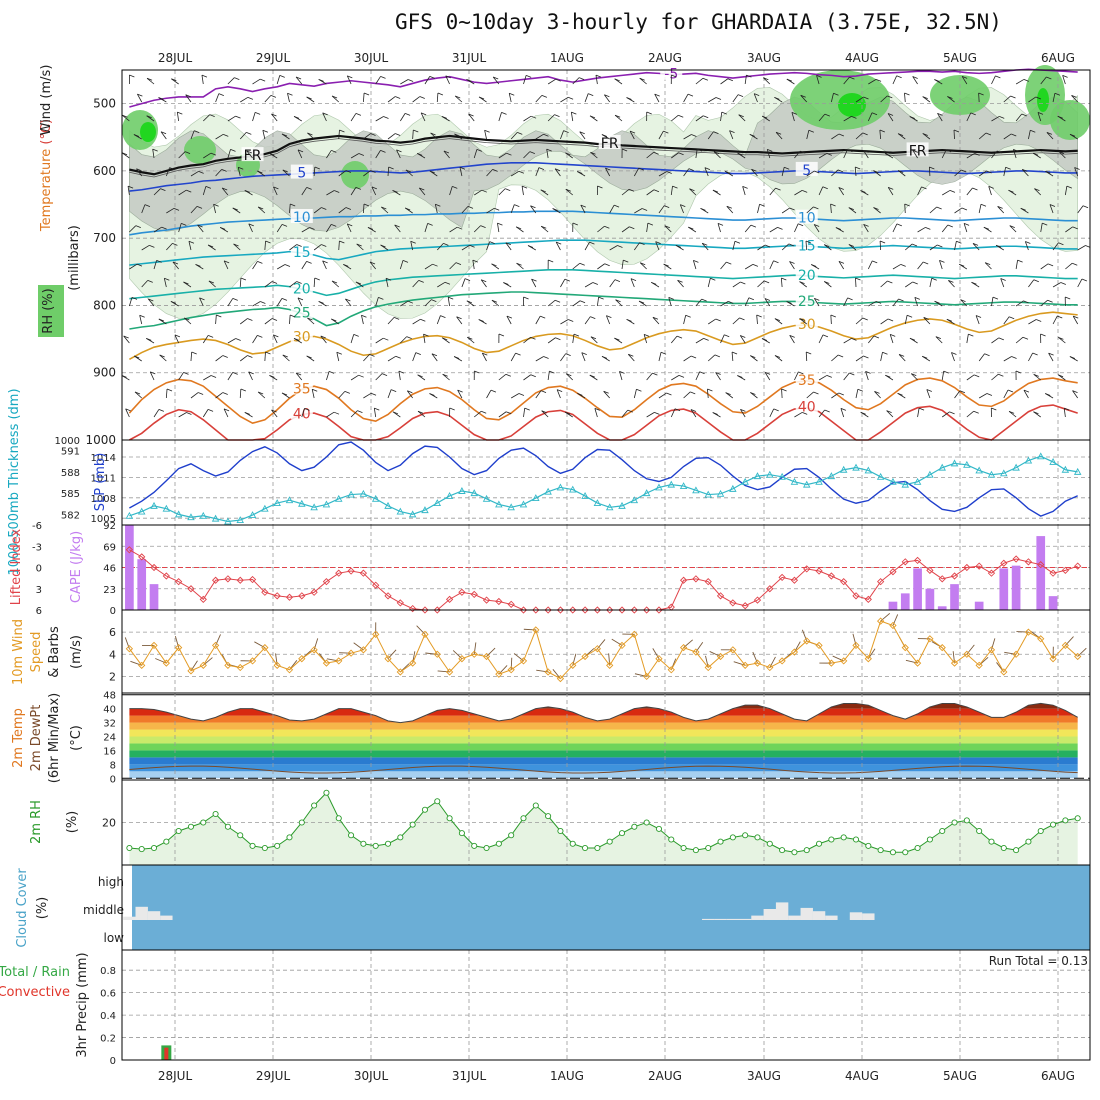  I want to click on legend-total-rain: Total / Rain, so click(35, 972).